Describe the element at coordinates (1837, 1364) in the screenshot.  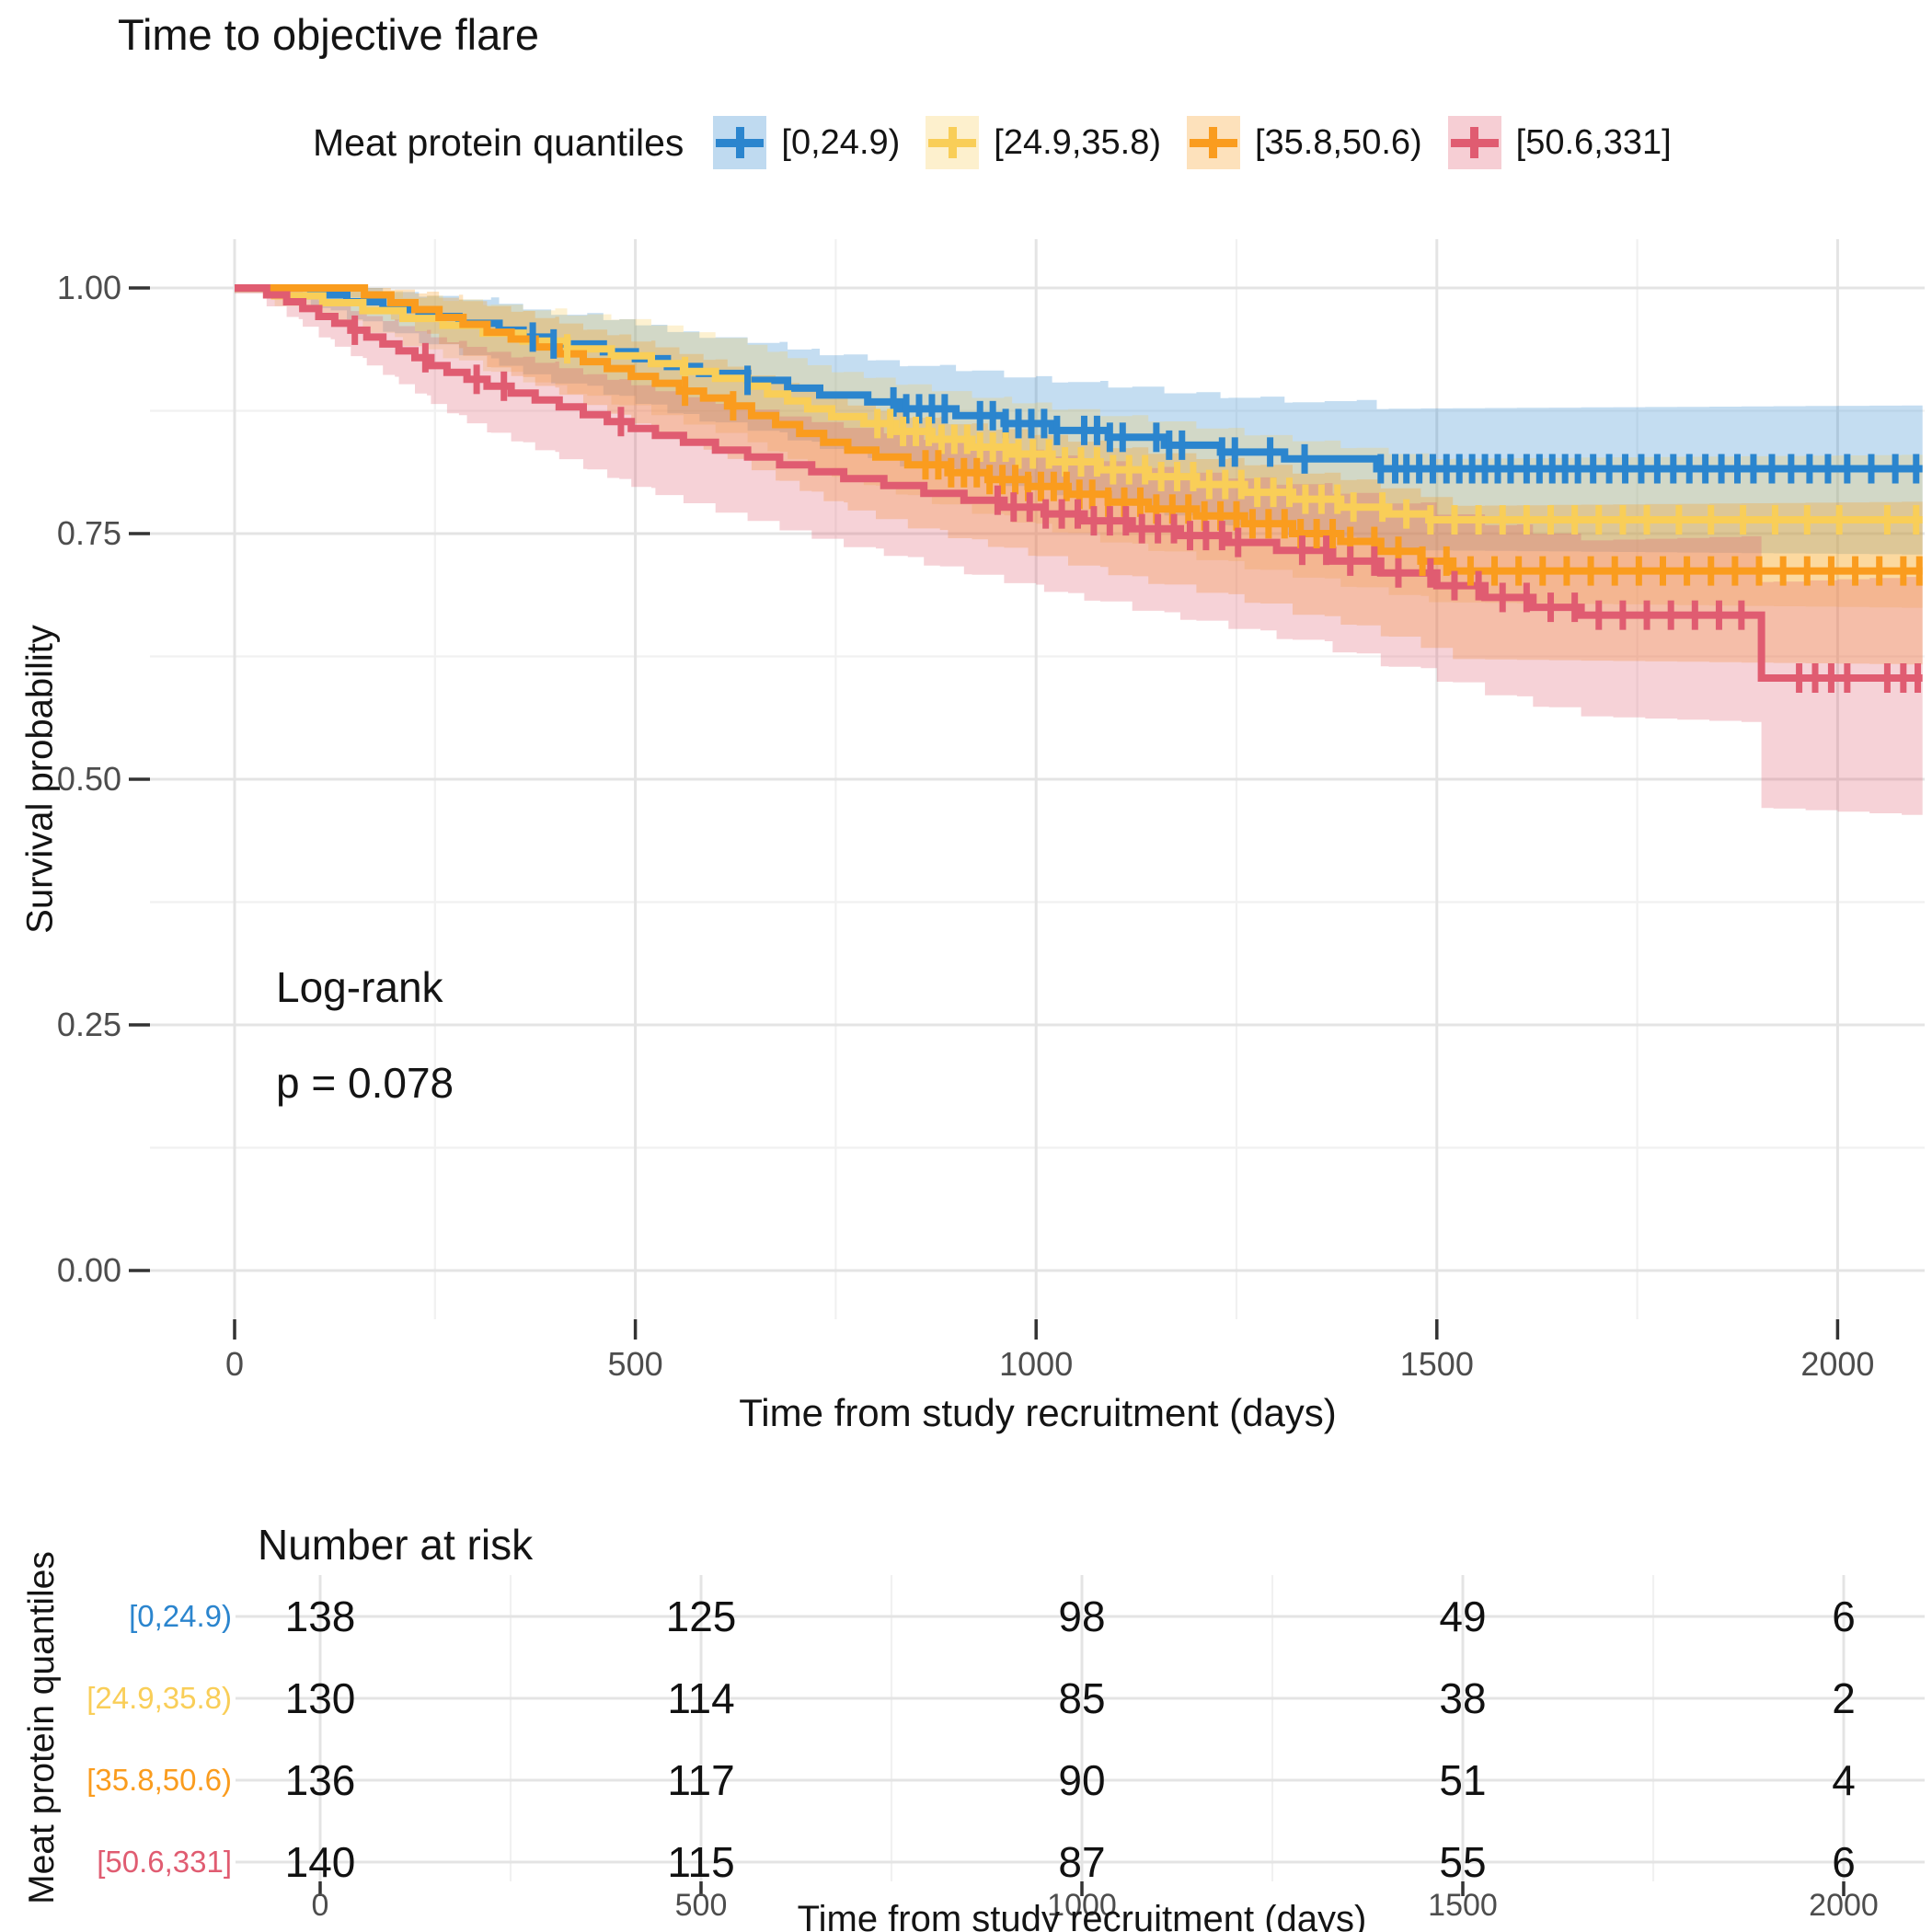
I see `x-tick-label: 2000` at that location.